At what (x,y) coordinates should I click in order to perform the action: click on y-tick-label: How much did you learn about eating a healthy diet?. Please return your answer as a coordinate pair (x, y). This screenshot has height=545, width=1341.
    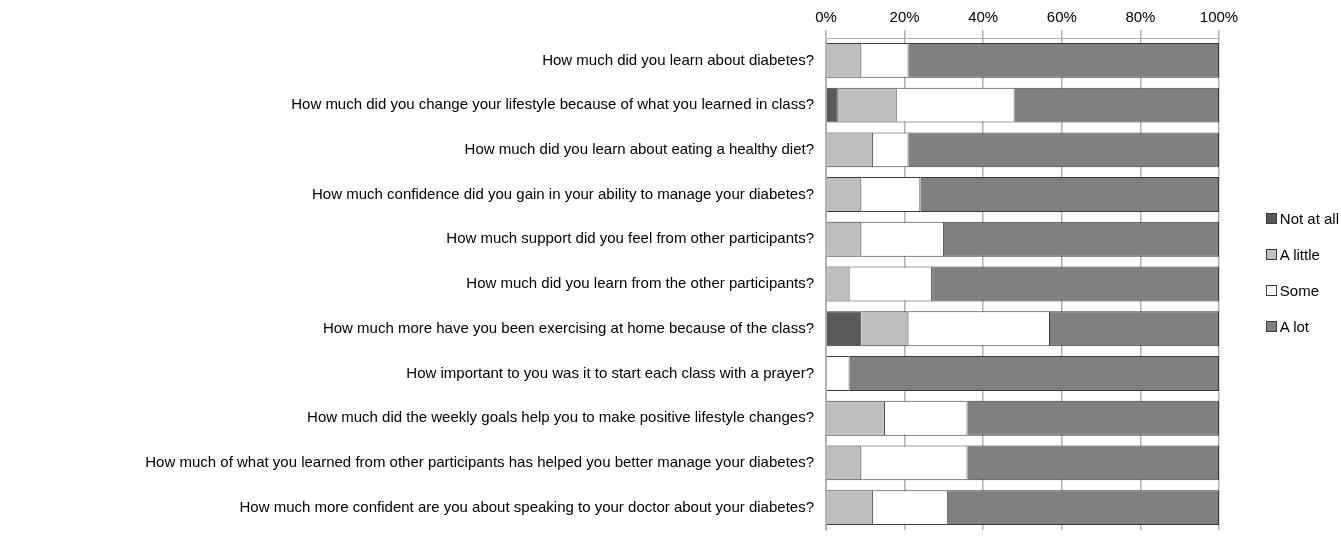
    Looking at the image, I should click on (639, 148).